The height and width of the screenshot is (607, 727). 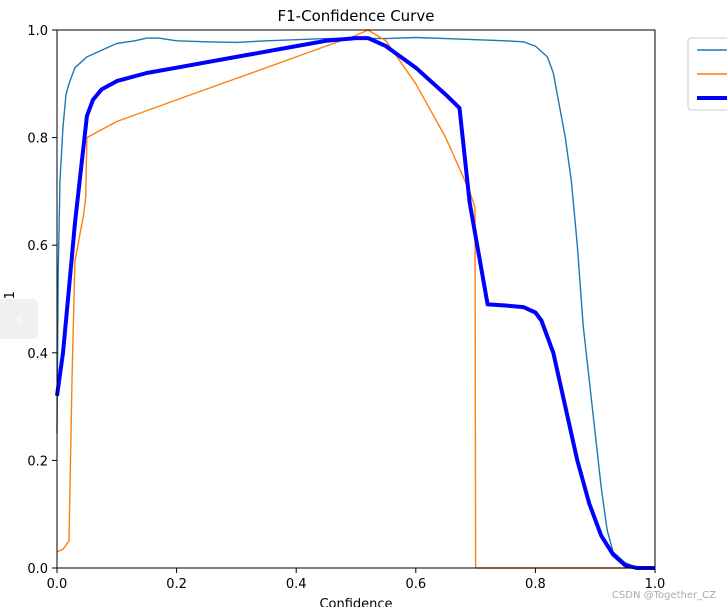 I want to click on chevron-left-icon: ‹, so click(x=19, y=319).